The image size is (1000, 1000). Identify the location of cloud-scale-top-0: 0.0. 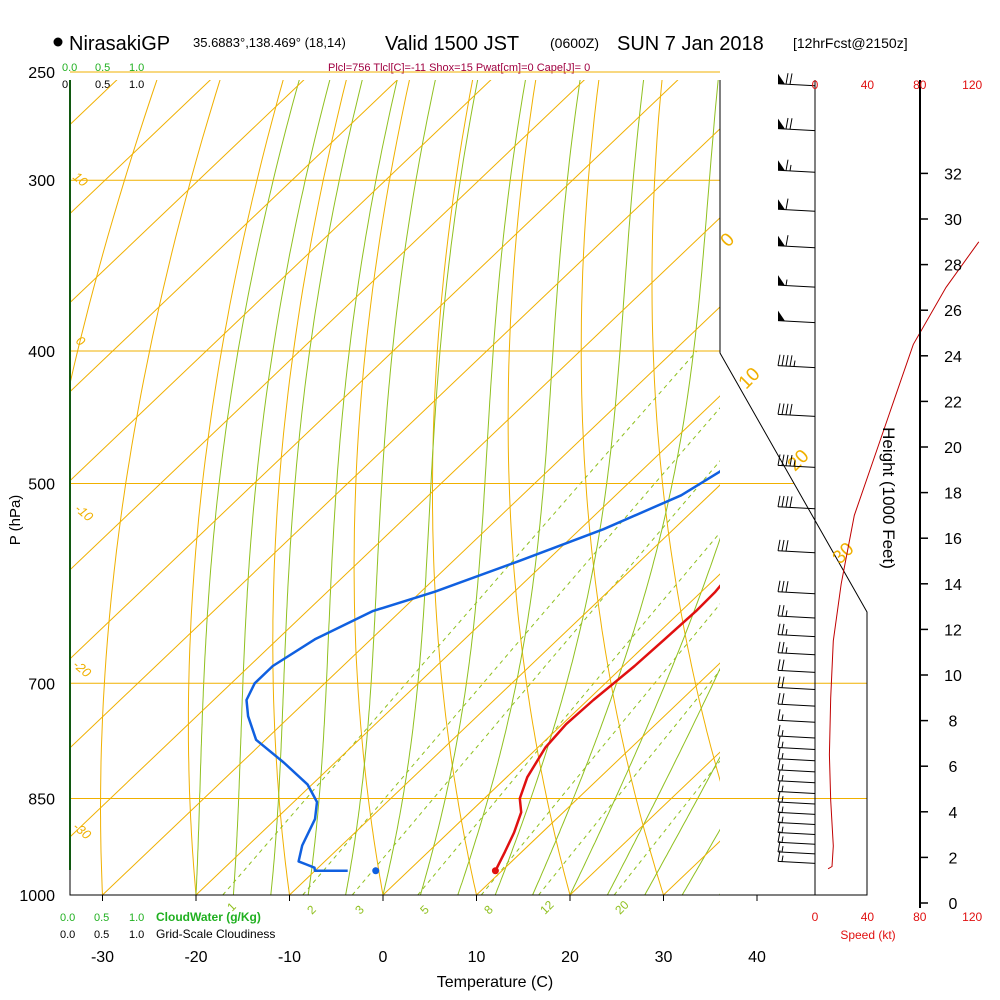
(69, 68).